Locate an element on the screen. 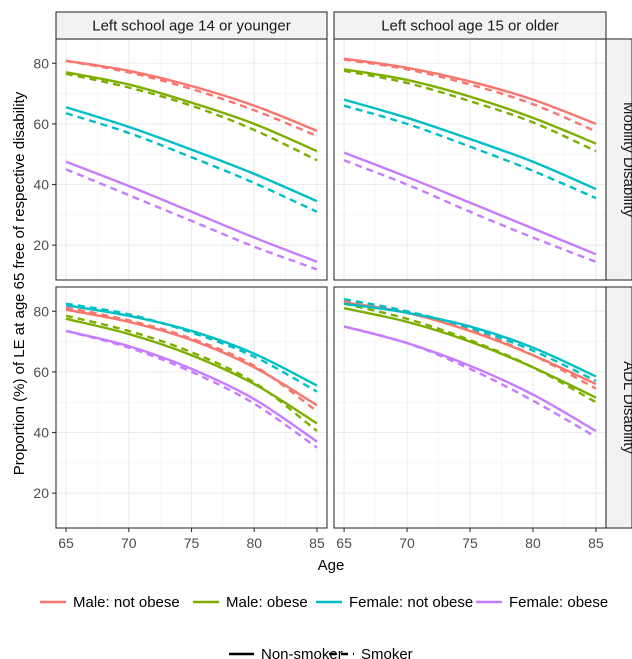 The image size is (632, 659). legend-item: Female: not obese is located at coordinates (394, 602).